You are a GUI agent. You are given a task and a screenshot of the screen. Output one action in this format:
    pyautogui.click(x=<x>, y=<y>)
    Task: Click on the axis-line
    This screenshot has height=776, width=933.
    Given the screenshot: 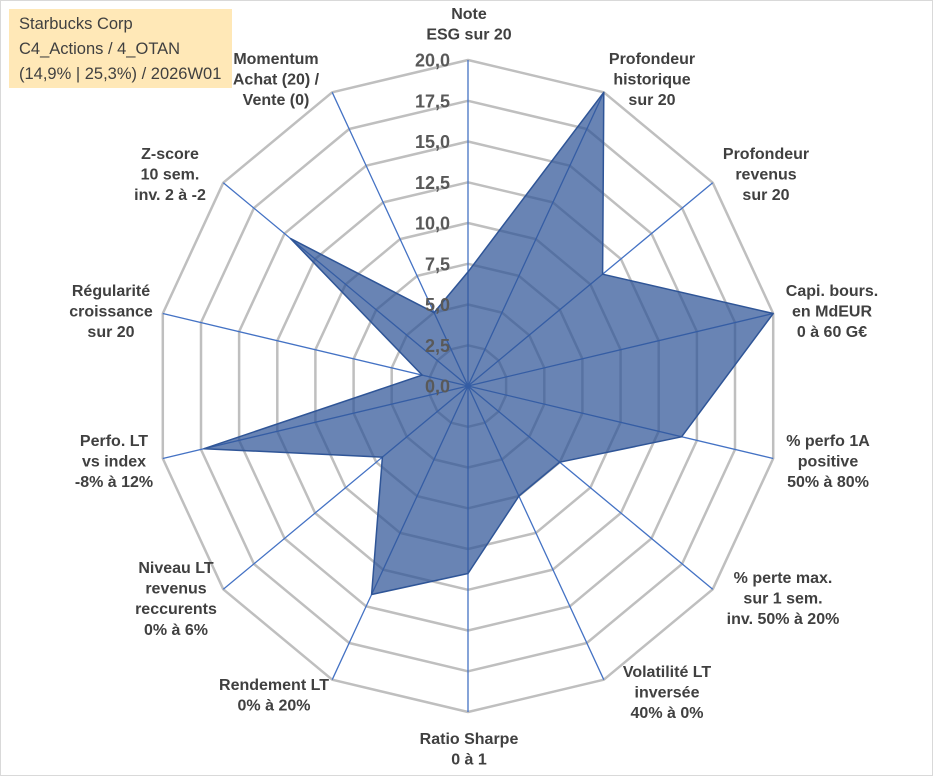 What is the action you would take?
    pyautogui.click(x=315, y=349)
    